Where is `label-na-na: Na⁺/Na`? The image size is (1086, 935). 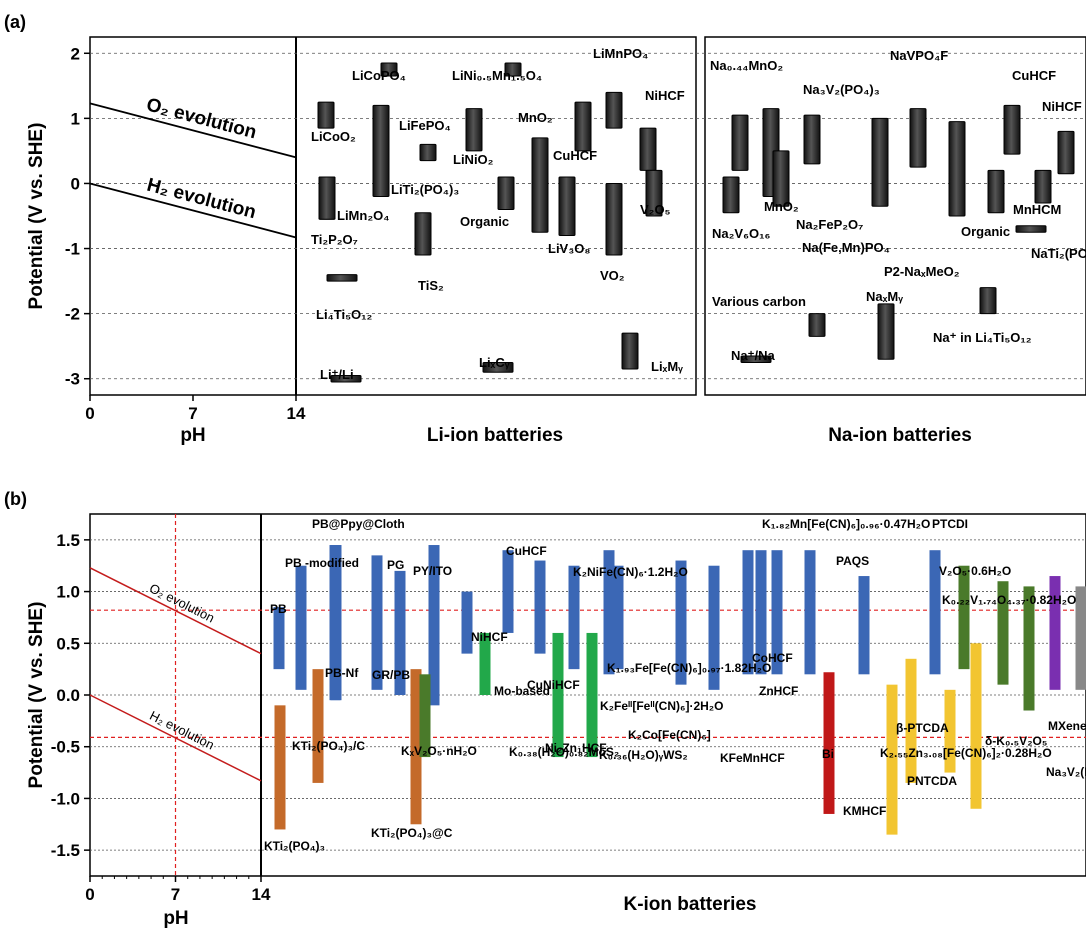
label-na-na: Na⁺/Na is located at coordinates (753, 355).